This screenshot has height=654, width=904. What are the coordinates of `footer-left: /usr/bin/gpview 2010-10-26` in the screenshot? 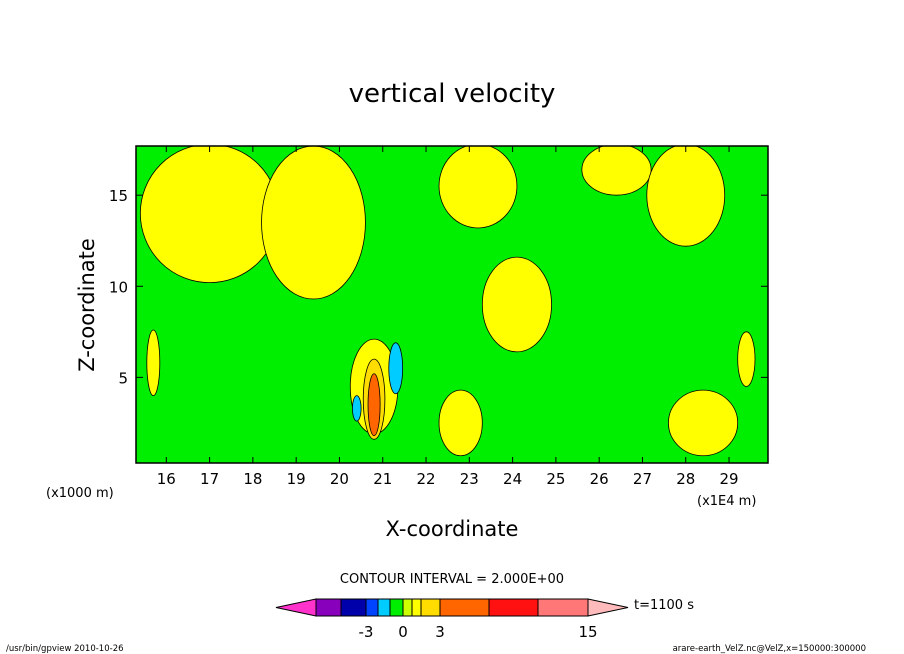 It's located at (65, 649).